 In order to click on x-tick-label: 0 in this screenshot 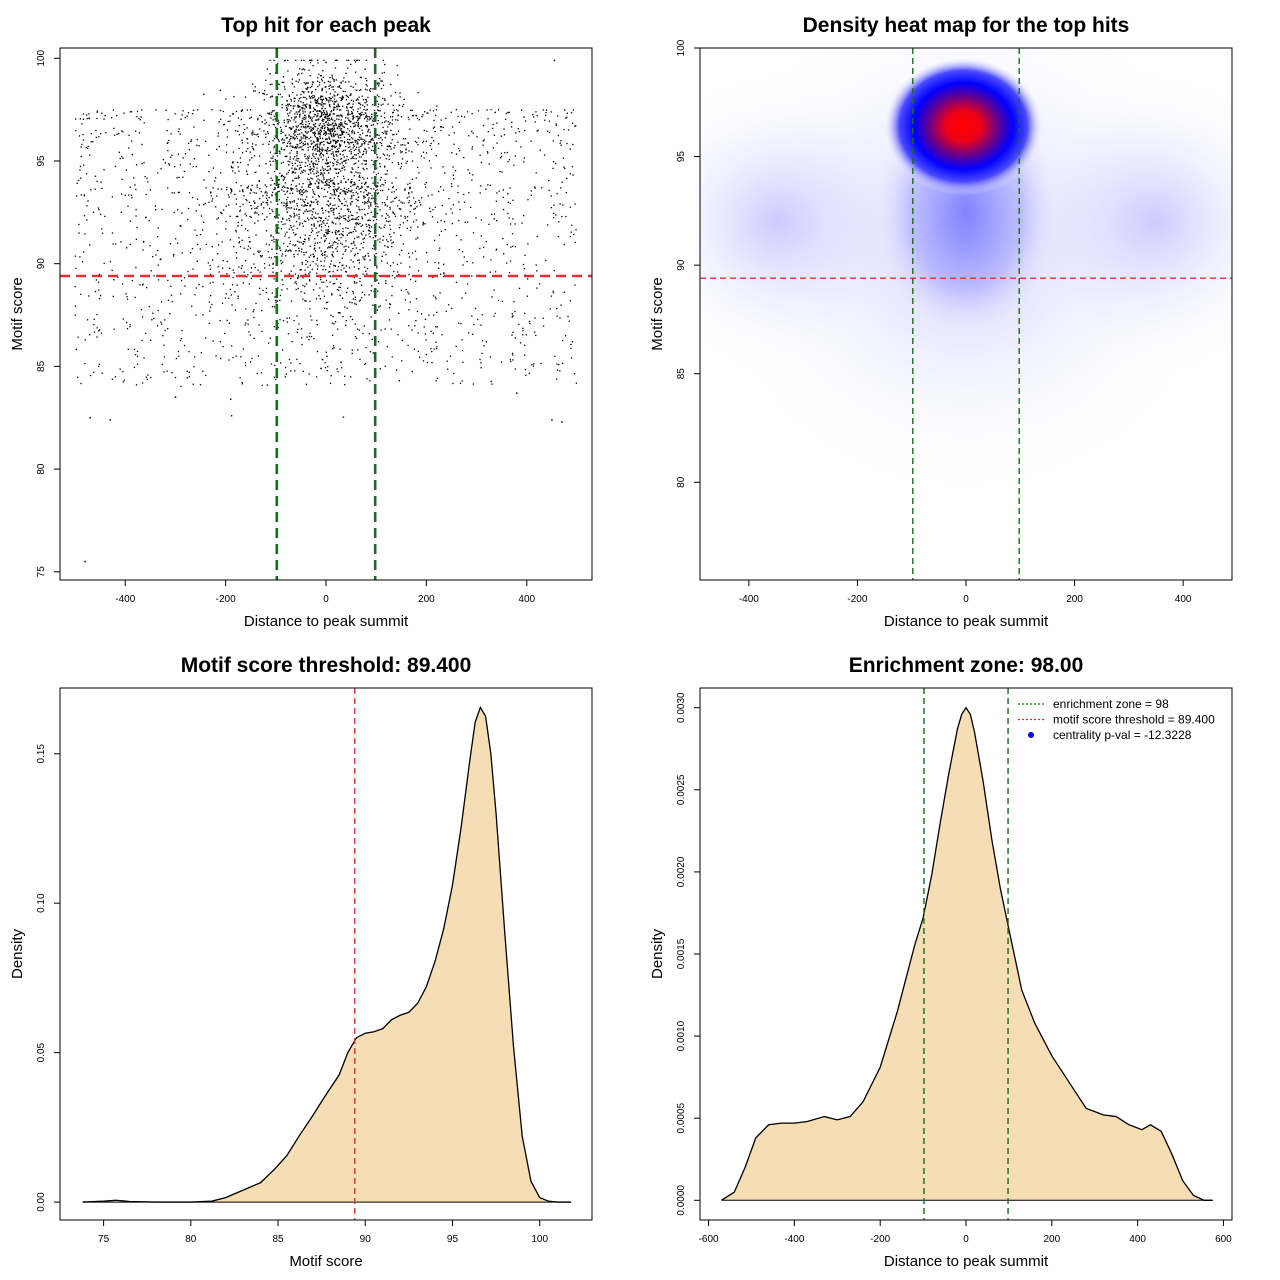, I will do `click(966, 599)`.